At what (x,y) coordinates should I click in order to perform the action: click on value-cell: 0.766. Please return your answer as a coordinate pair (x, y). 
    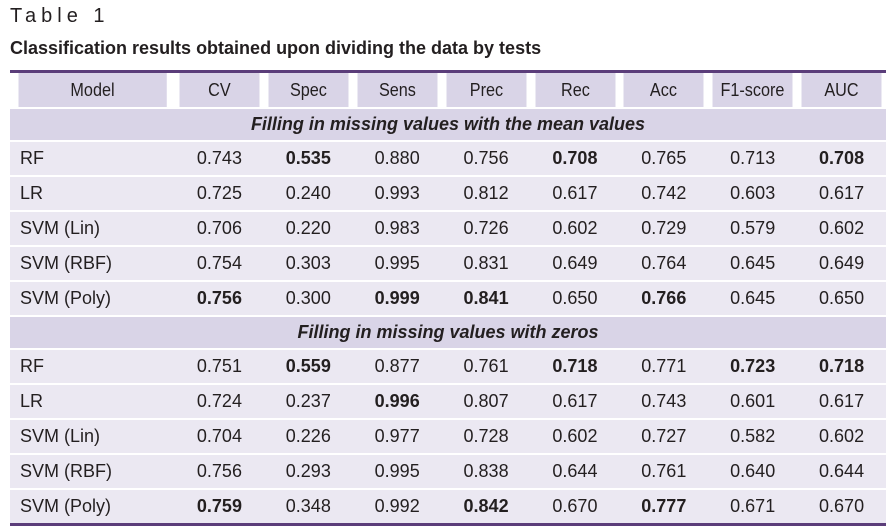
    Looking at the image, I should click on (664, 298).